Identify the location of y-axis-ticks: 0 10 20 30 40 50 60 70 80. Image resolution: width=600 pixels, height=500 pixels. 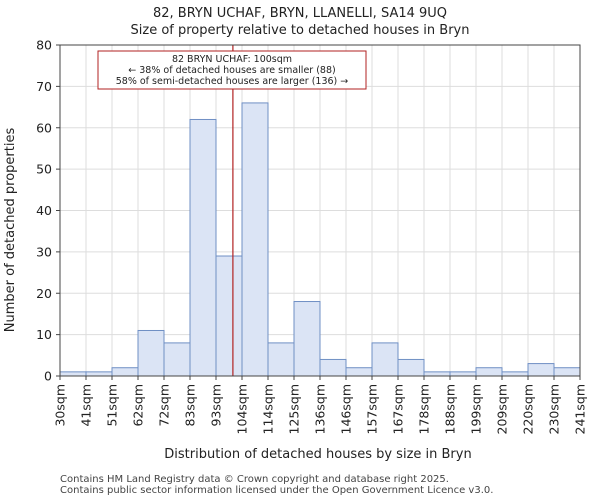
(48, 211).